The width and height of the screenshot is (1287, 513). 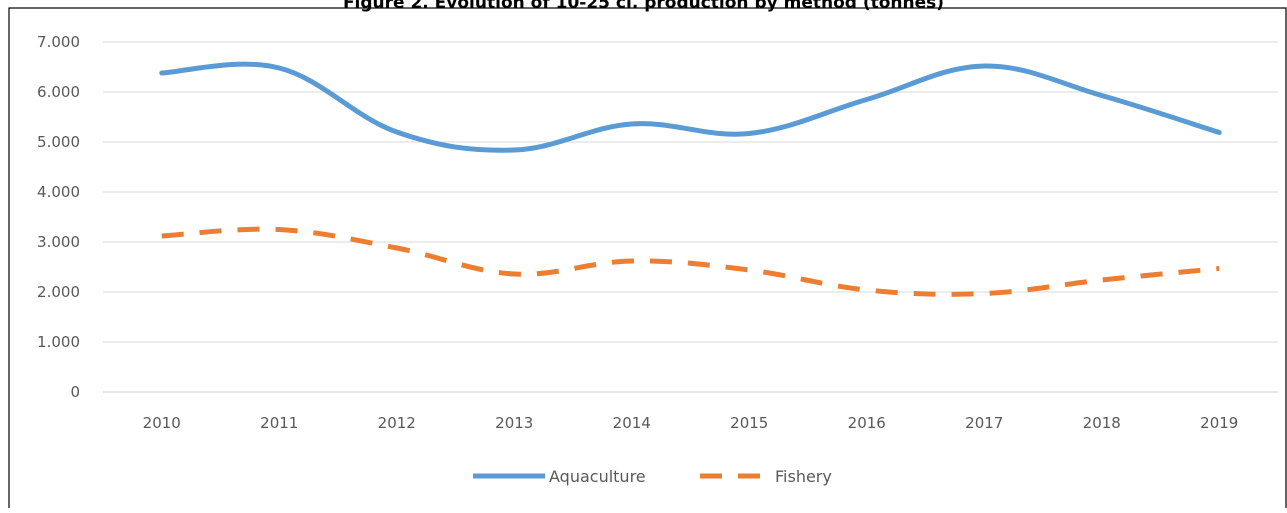 I want to click on x-axis: 2010 2011 2012 2013 2014 2015 2016 2017 2018 2019, so click(x=691, y=423).